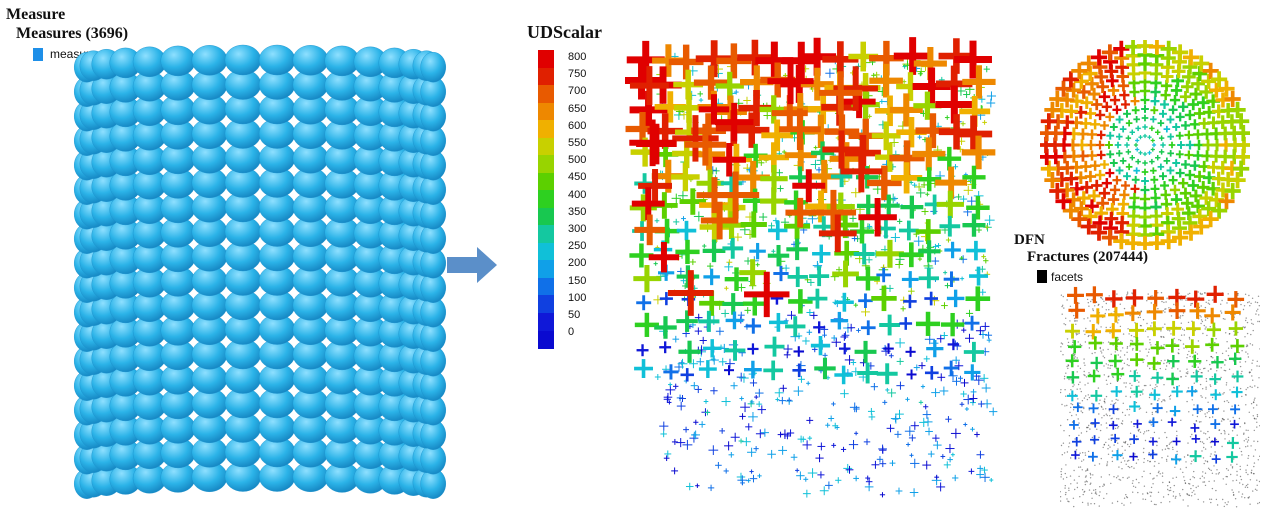  What do you see at coordinates (577, 57) in the screenshot?
I see `colorbar-tick-label: 800` at bounding box center [577, 57].